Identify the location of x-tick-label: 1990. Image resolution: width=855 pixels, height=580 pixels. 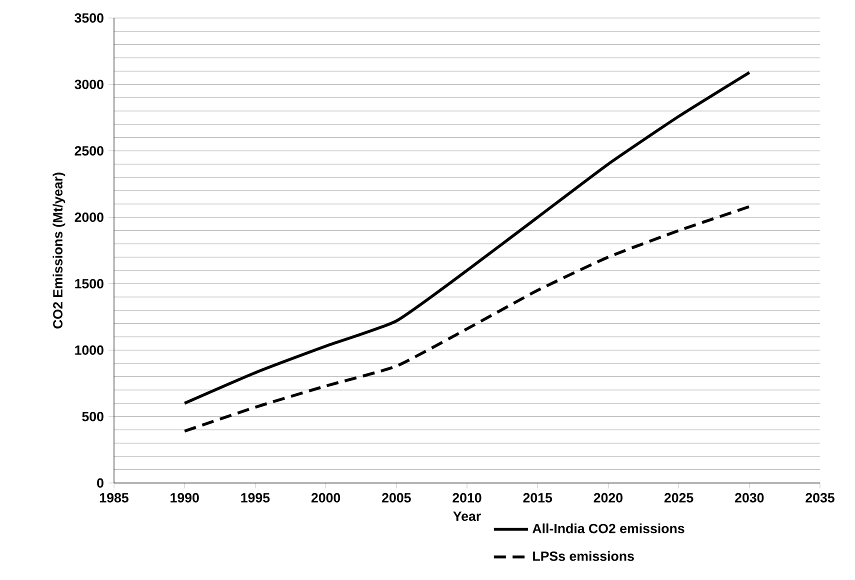
(184, 497).